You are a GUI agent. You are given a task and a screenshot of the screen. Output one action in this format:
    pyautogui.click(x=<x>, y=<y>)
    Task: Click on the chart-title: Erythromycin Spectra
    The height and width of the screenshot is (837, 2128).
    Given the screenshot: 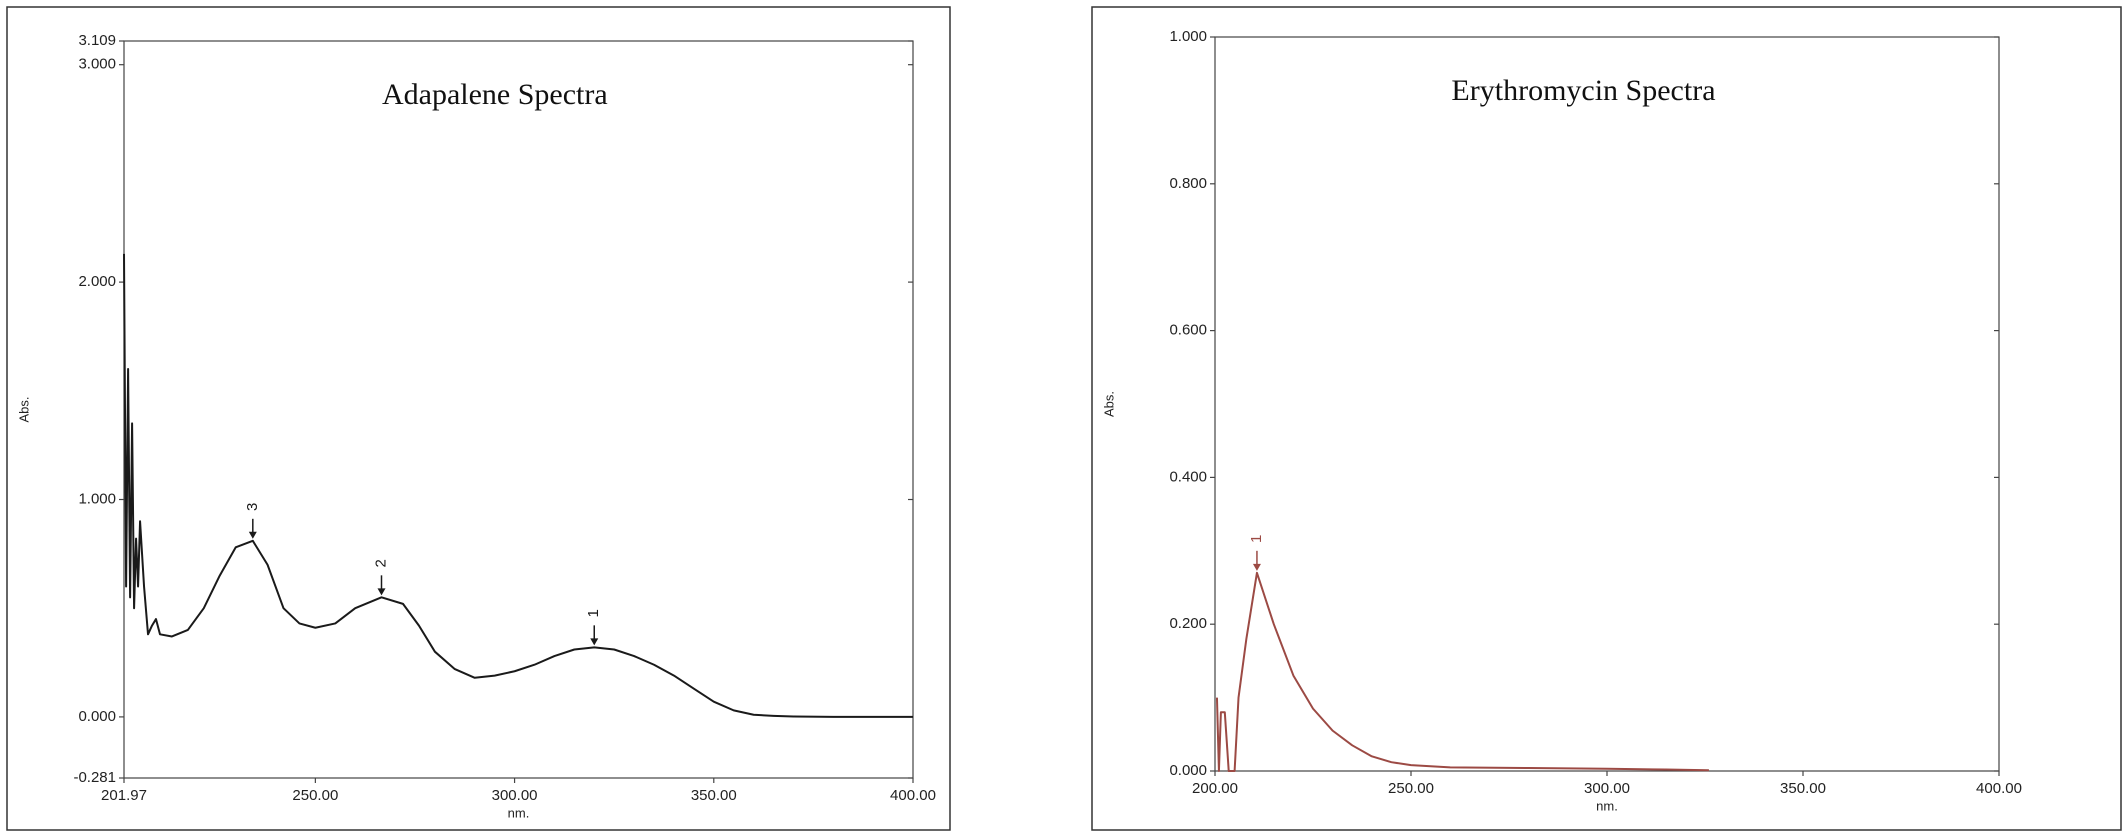 What is the action you would take?
    pyautogui.click(x=1583, y=90)
    